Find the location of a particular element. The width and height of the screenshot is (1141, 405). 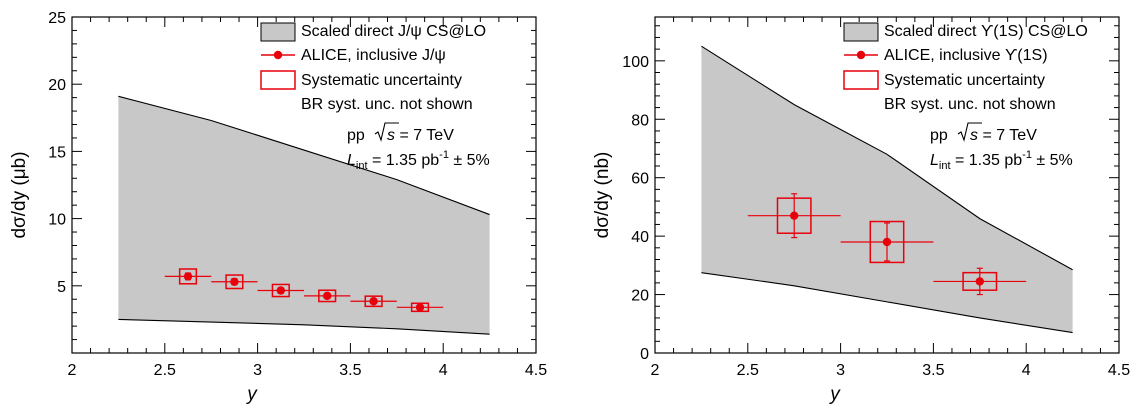

legend-band-label: Scaled direct J/ψ CS@LO is located at coordinates (393, 31).